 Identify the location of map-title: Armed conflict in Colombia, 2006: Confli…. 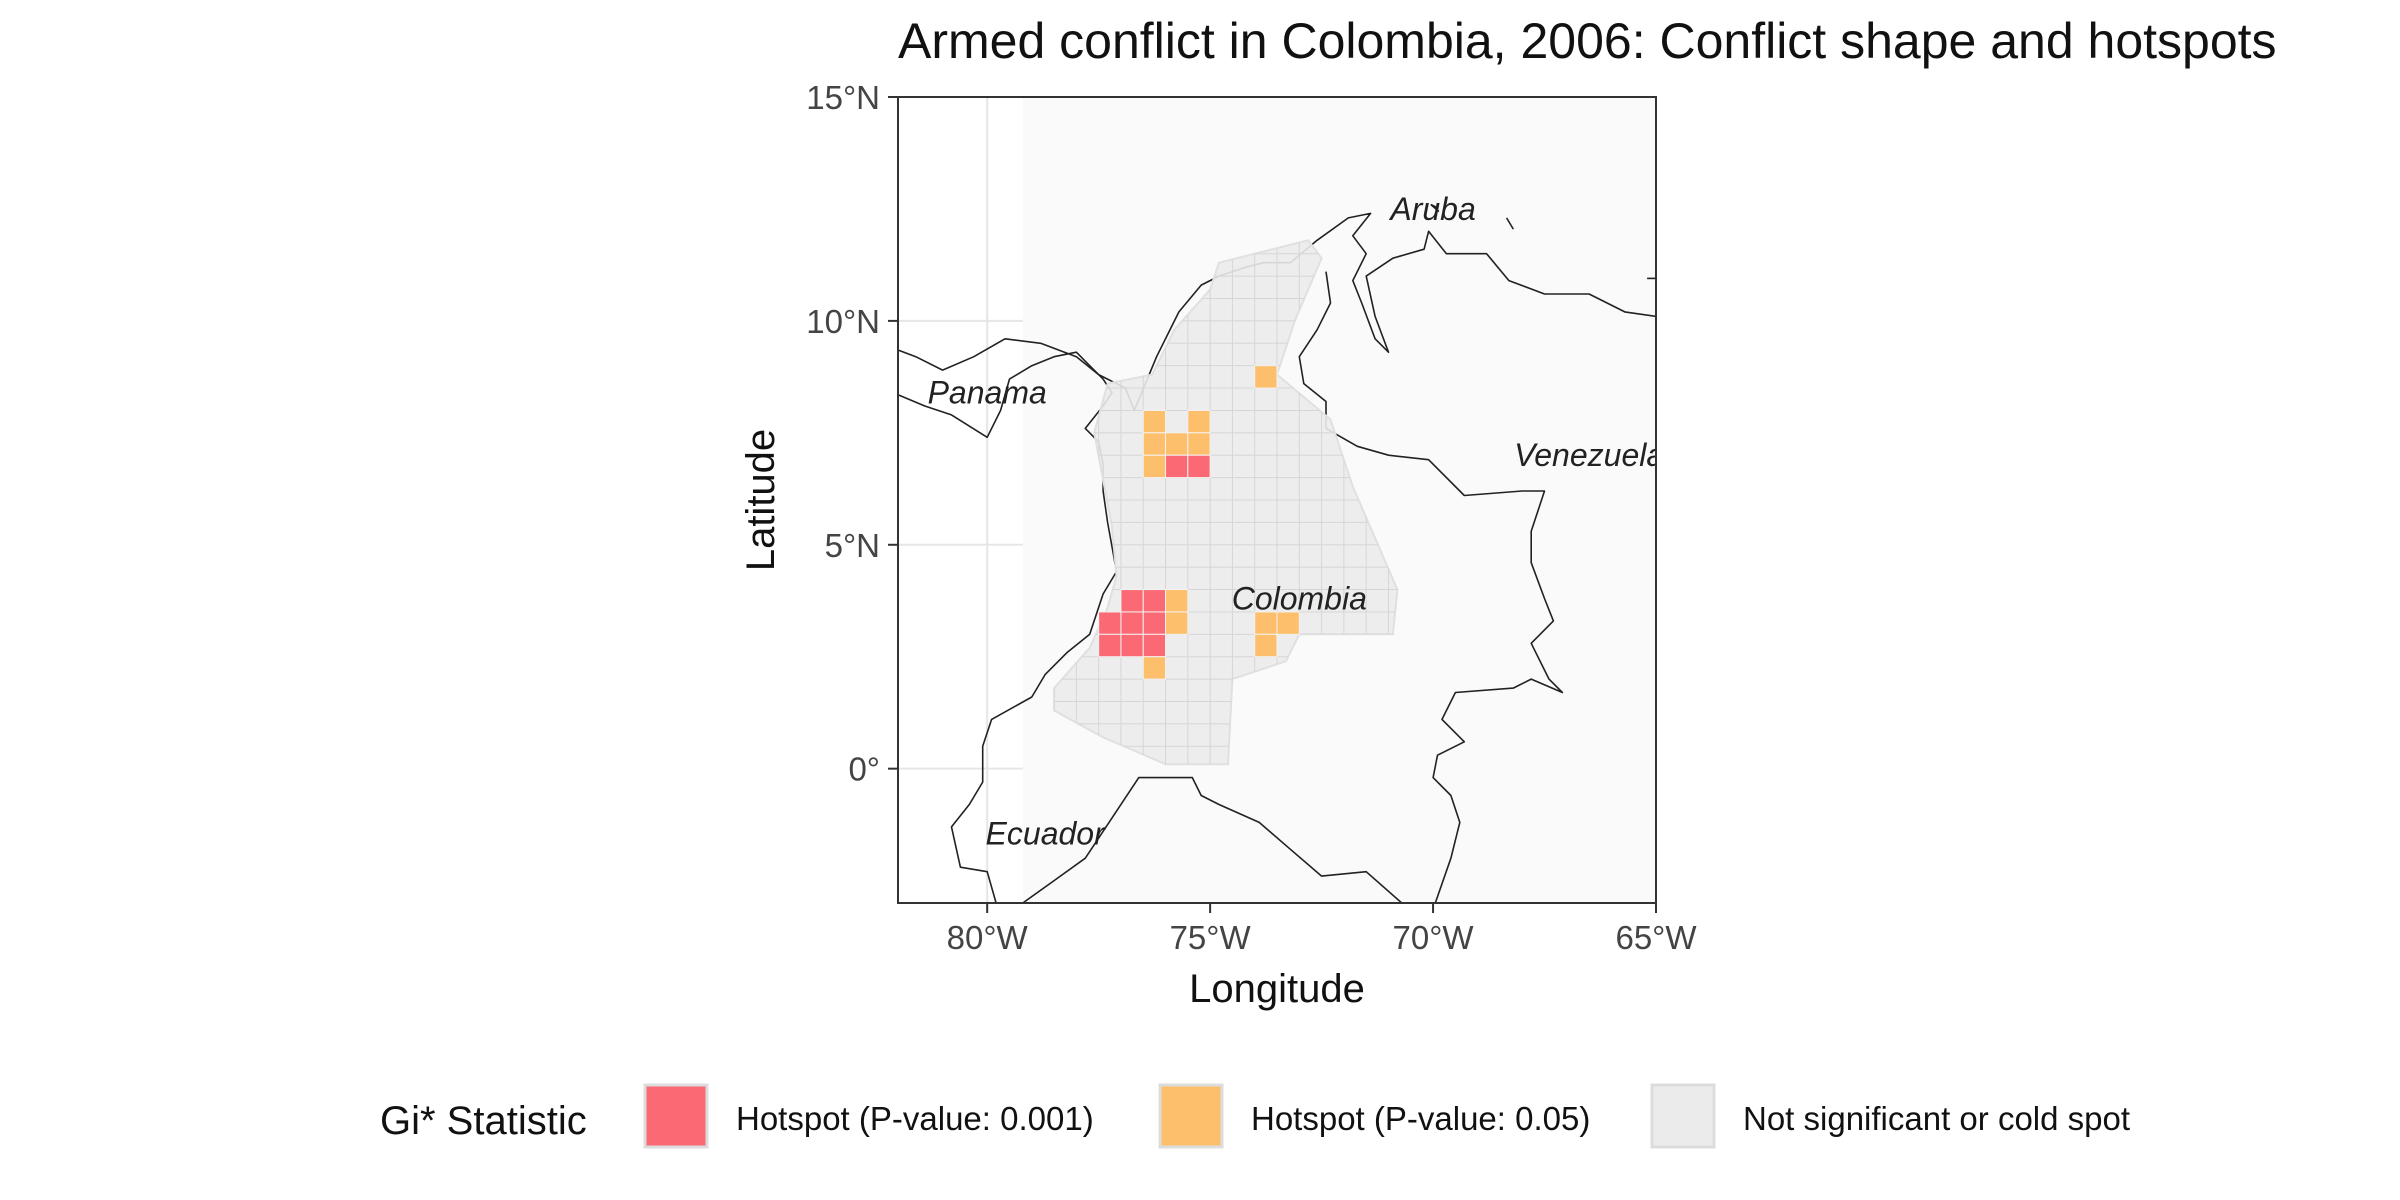
(1587, 41).